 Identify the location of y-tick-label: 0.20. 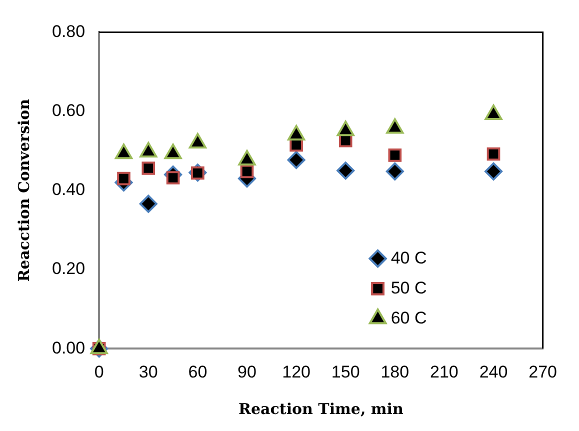
(69, 268).